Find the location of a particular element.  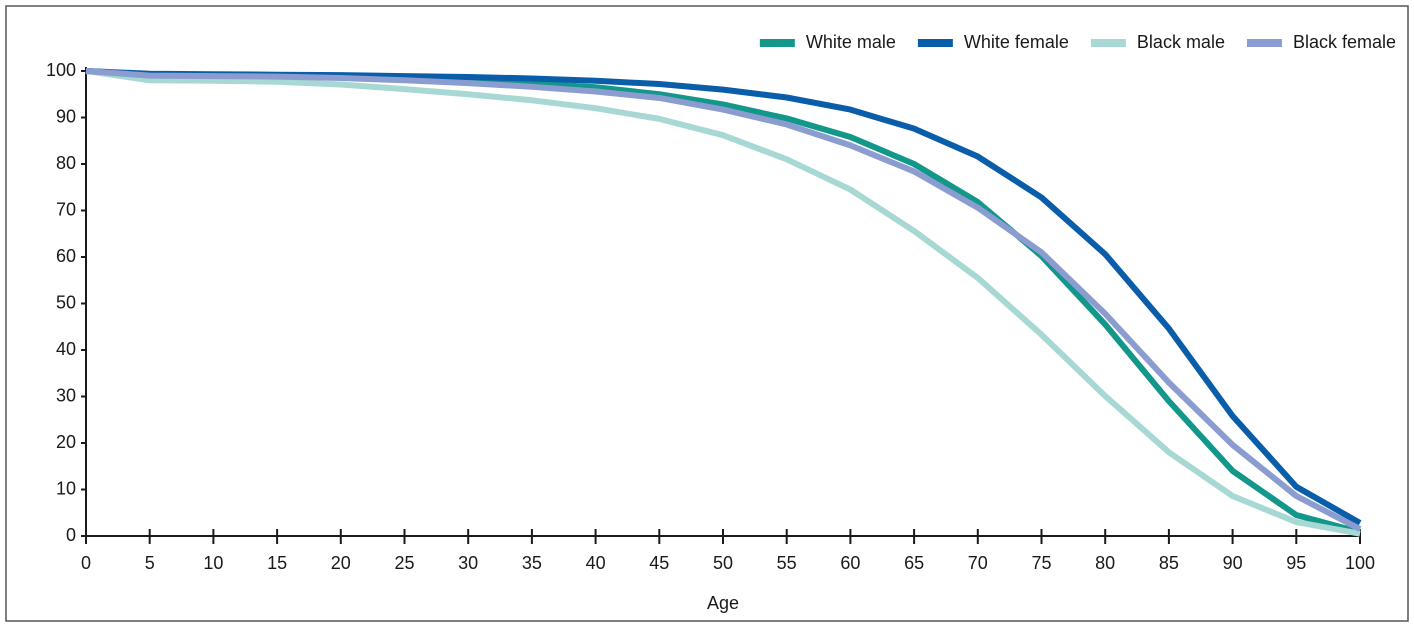

x-tick-label: 95 is located at coordinates (1296, 563).